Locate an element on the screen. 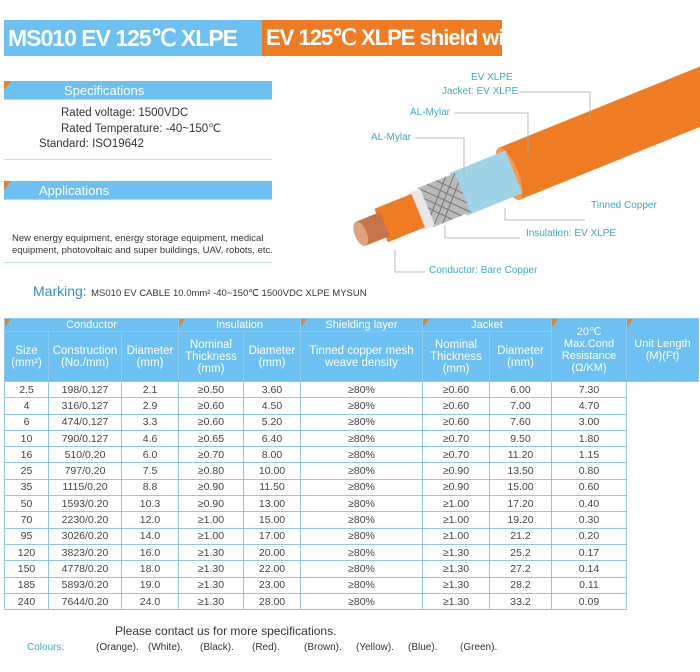  table-cell: 4 is located at coordinates (26, 406).